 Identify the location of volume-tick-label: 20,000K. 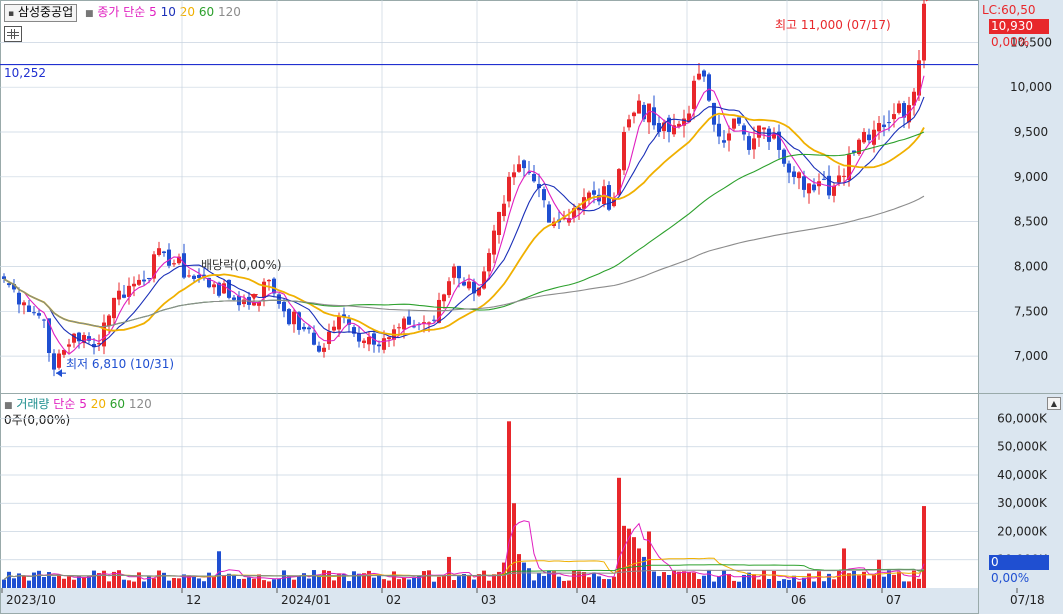
(1022, 531).